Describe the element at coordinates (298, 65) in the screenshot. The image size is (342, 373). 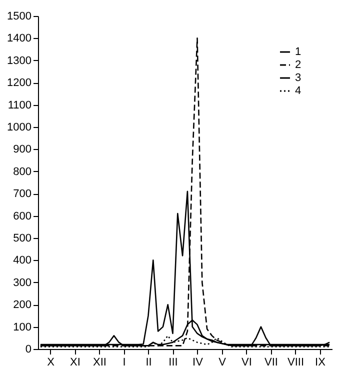
I see `legend-label: 2` at that location.